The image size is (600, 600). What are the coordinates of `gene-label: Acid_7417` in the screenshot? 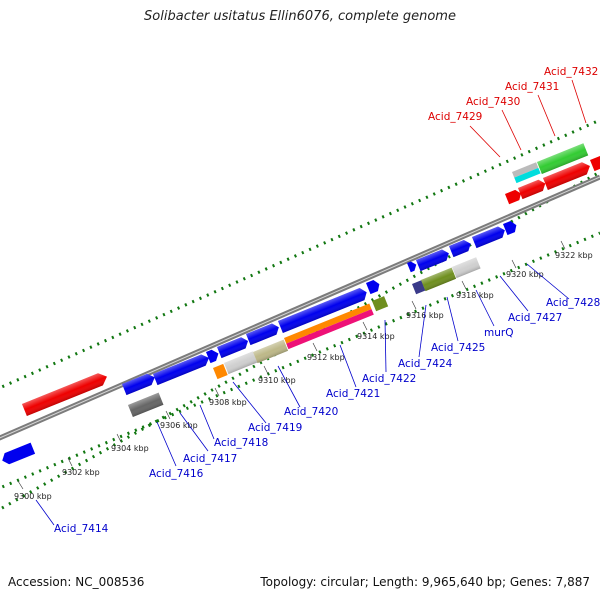 It's located at (210, 459).